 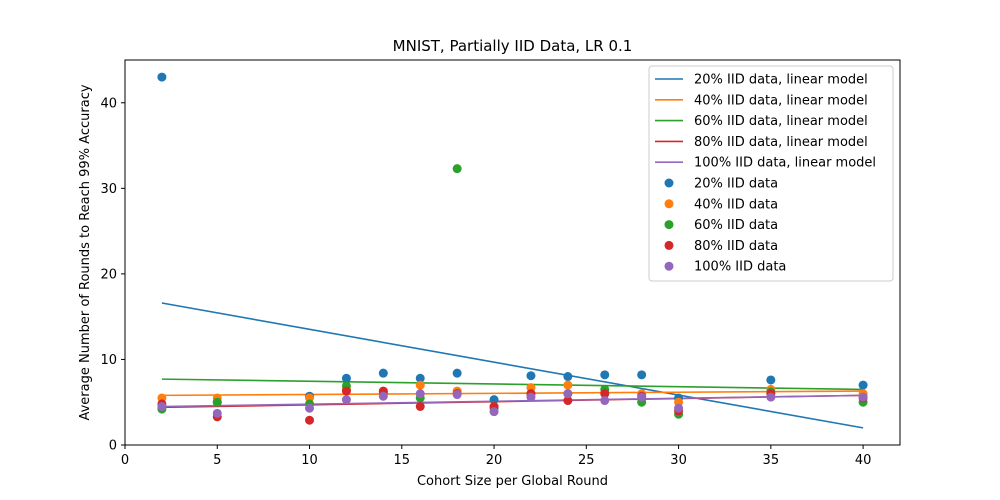 I want to click on legend-label-line-4: 100% IID data, linear model, so click(x=785, y=163).